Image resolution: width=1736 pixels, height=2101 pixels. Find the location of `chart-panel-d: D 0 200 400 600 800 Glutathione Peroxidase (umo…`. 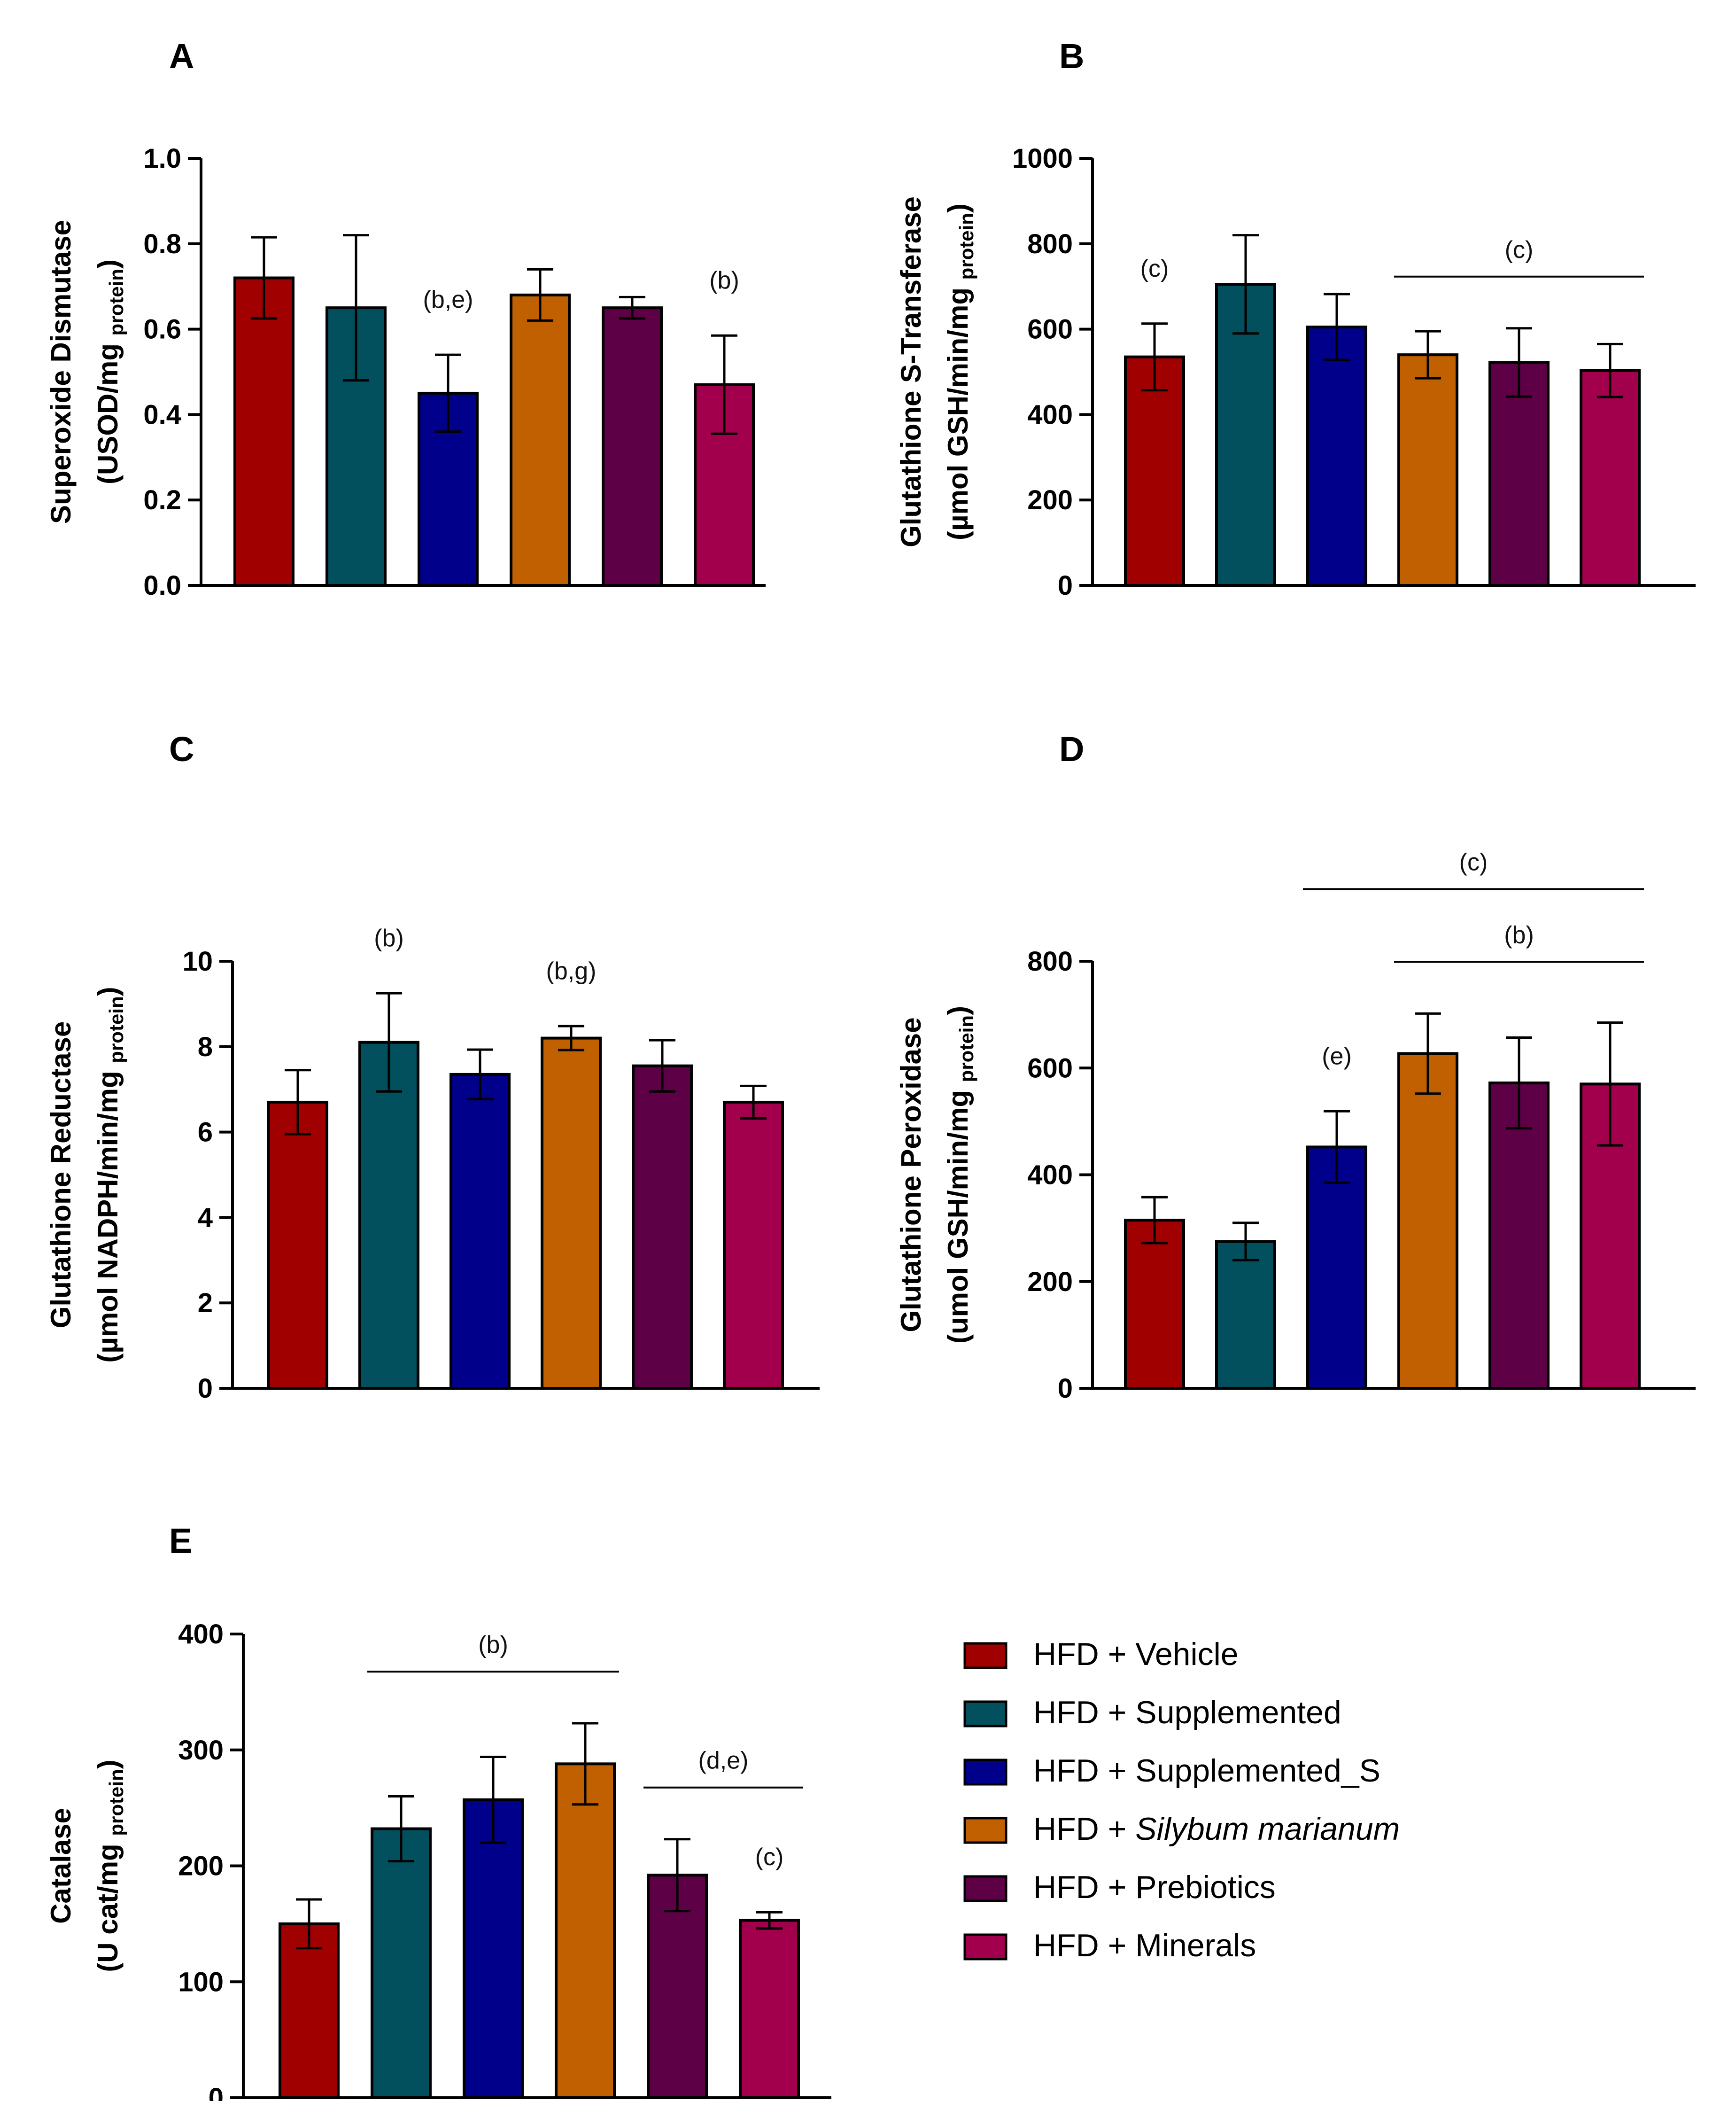

chart-panel-d: D 0 200 400 600 800 Glutathione Peroxidase (umo… is located at coordinates (1295, 1067).